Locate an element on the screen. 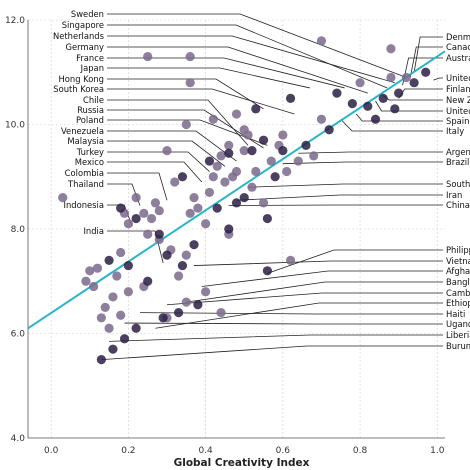  country-label: Mexico is located at coordinates (89, 162).